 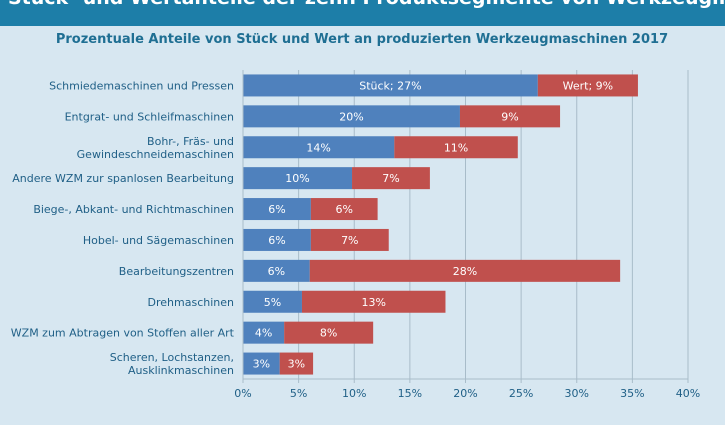 What do you see at coordinates (155, 154) in the screenshot?
I see `category-label-line: Gewindeschneidemaschinen` at bounding box center [155, 154].